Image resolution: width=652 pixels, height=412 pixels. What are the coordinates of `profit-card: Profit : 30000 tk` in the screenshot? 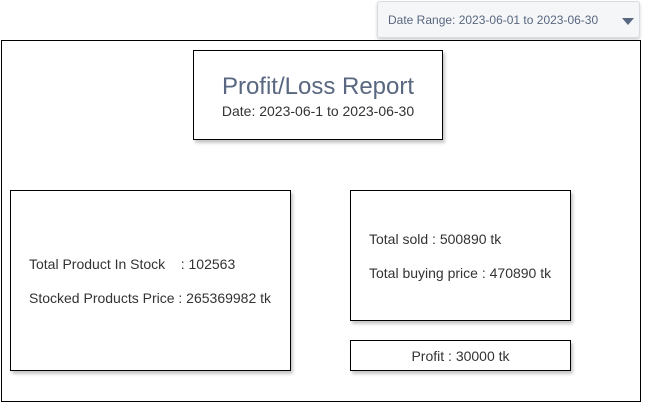 It's located at (460, 355).